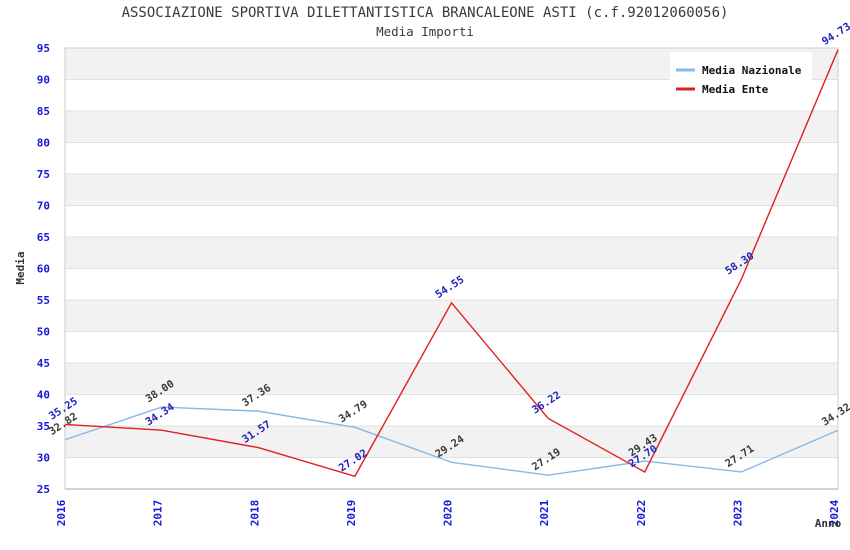 The image size is (850, 550). What do you see at coordinates (43, 363) in the screenshot?
I see `y-tick-label: 45` at bounding box center [43, 363].